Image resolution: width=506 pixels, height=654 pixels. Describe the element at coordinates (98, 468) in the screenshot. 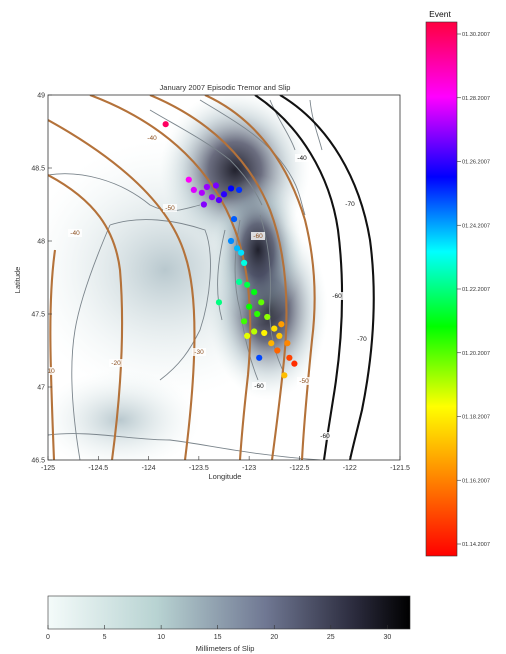

I see `x-tick-label: -124.5` at that location.